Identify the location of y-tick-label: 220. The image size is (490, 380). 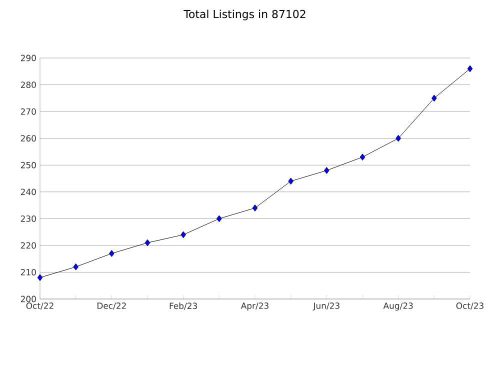
(28, 245).